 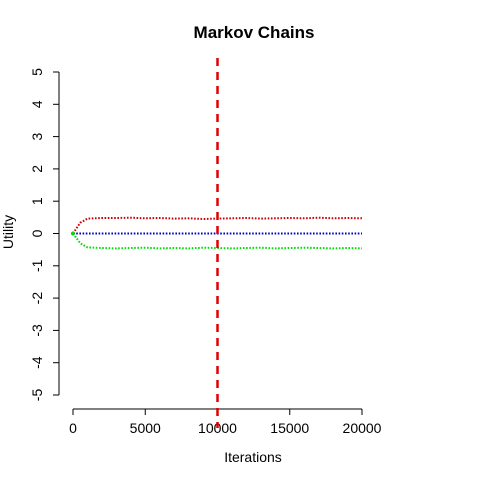 I want to click on x-axis-label: Iterations, so click(x=253, y=457).